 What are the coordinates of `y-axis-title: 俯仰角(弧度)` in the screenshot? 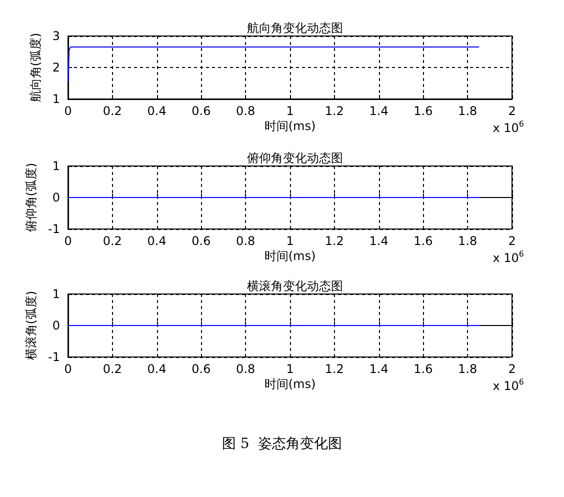 It's located at (31, 197).